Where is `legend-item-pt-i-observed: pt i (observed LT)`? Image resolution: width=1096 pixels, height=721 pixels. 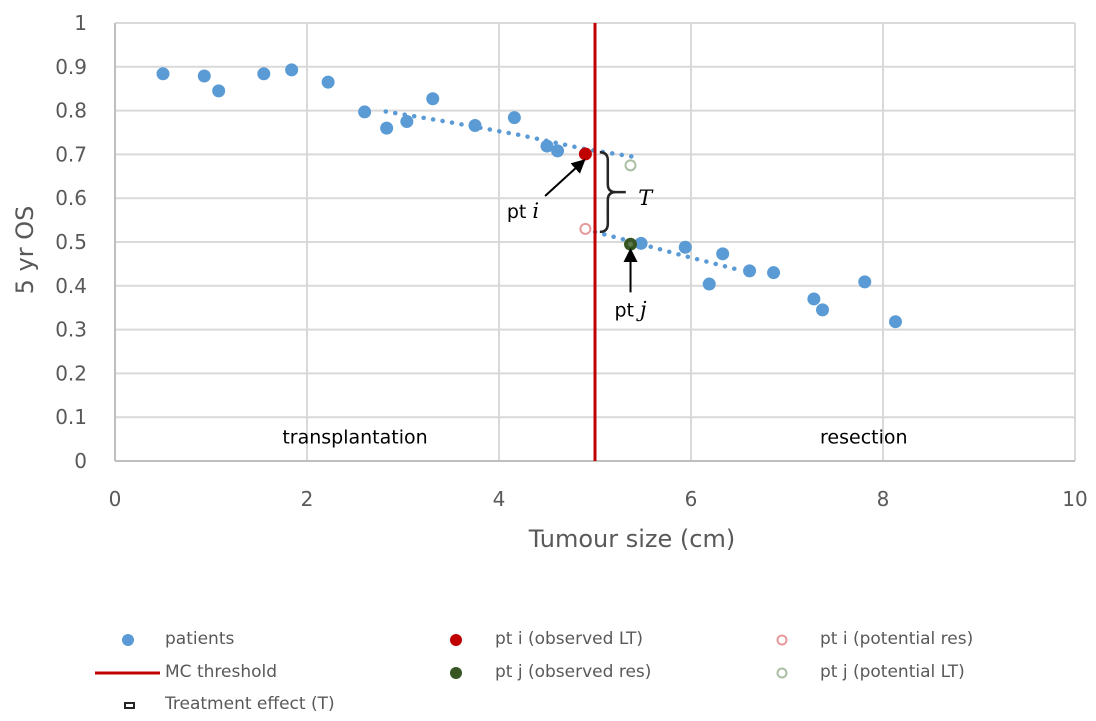 legend-item-pt-i-observed: pt i (observed LT) is located at coordinates (321, 640).